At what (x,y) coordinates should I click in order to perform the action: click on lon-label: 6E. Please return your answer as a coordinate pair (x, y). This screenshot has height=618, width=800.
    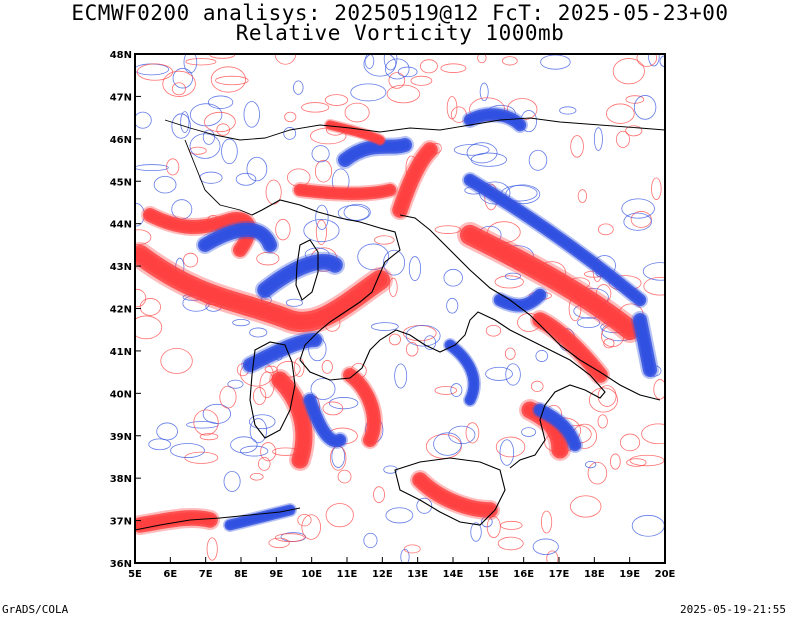
    Looking at the image, I should click on (170, 574).